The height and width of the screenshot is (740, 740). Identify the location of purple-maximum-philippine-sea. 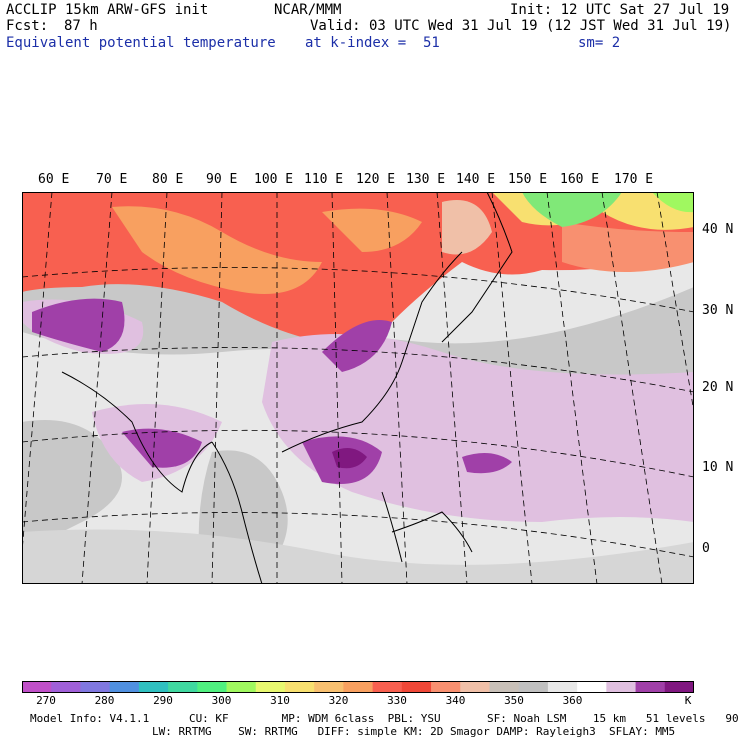
(487, 463).